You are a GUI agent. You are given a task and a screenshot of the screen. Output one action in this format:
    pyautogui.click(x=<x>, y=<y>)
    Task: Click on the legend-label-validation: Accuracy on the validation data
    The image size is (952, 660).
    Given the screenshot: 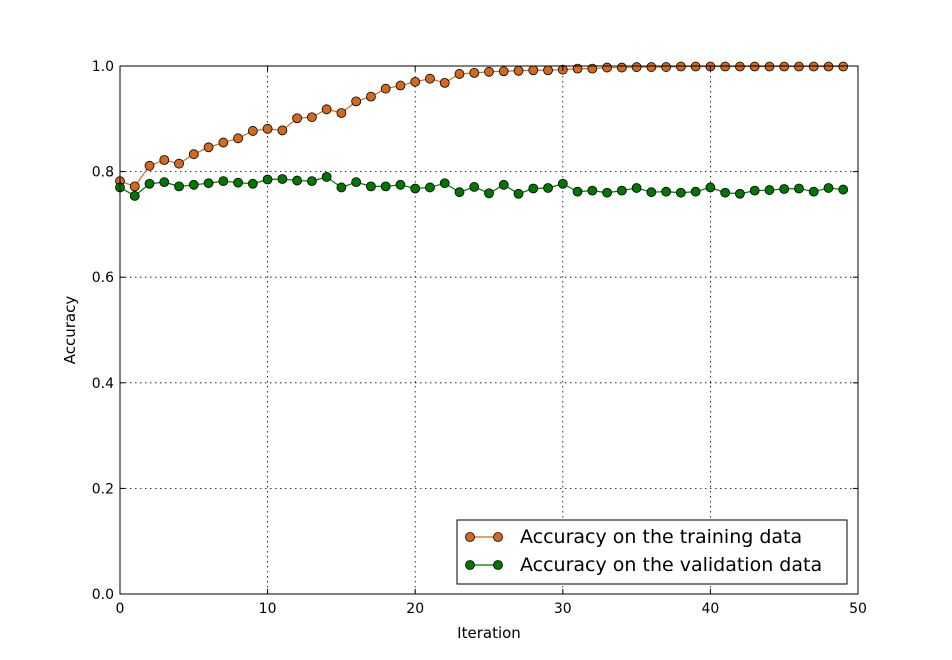 What is the action you would take?
    pyautogui.click(x=671, y=565)
    